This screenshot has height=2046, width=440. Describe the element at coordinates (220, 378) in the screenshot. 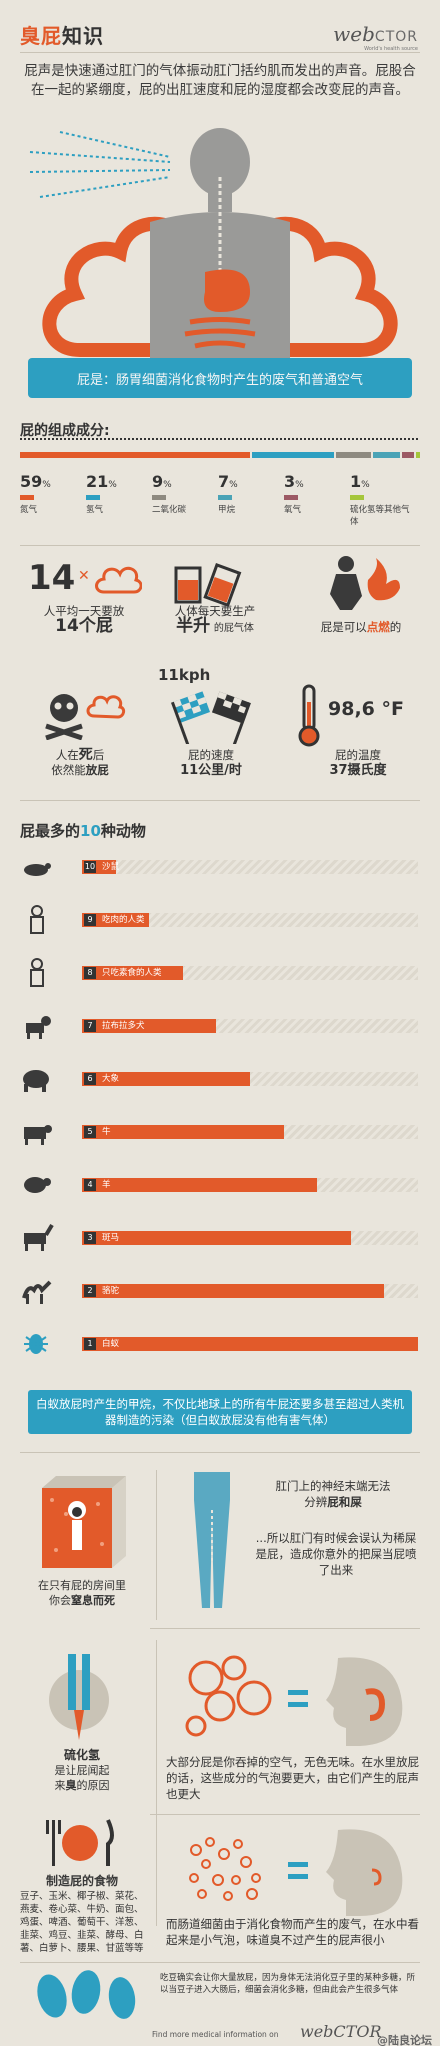

I see `definition-banner: 屁是：肠胃细菌消化食物时产生的废气和普通空气` at that location.